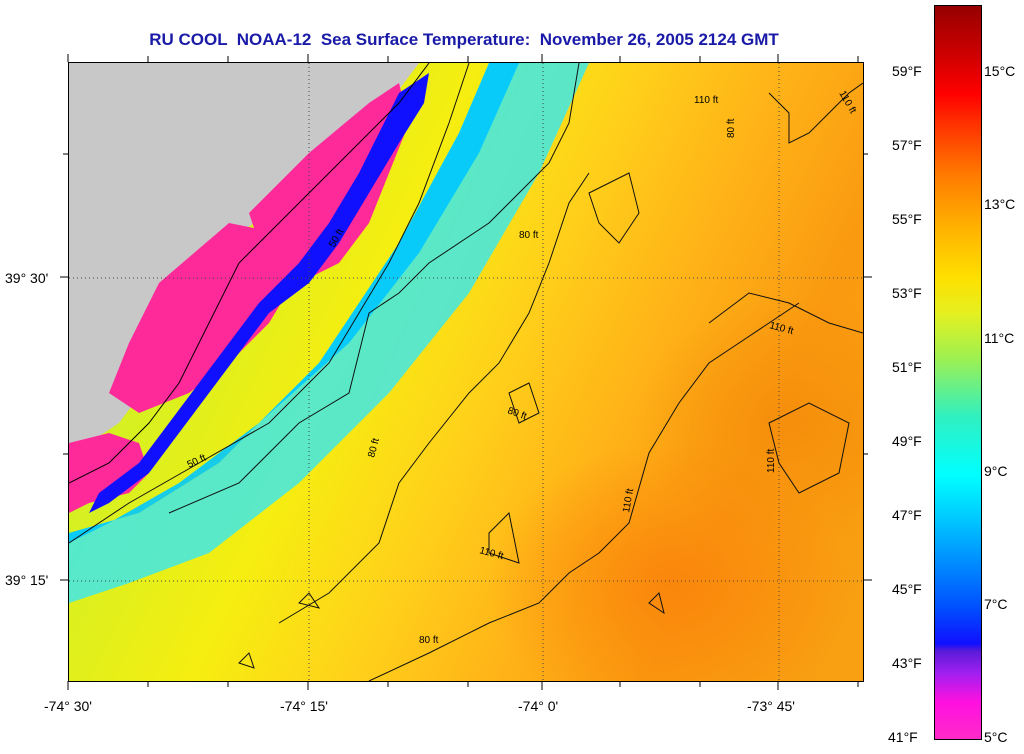 The width and height of the screenshot is (1024, 754). I want to click on celsius-label: 11°C, so click(999, 338).